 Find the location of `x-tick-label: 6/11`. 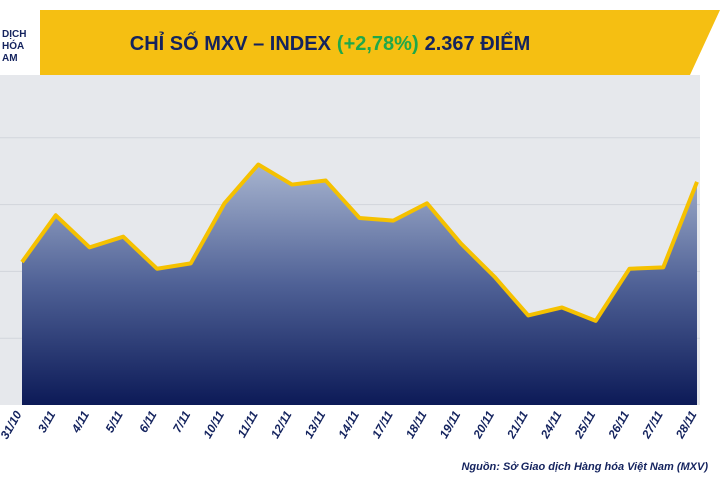

x-tick-label: 6/11 is located at coordinates (148, 421).